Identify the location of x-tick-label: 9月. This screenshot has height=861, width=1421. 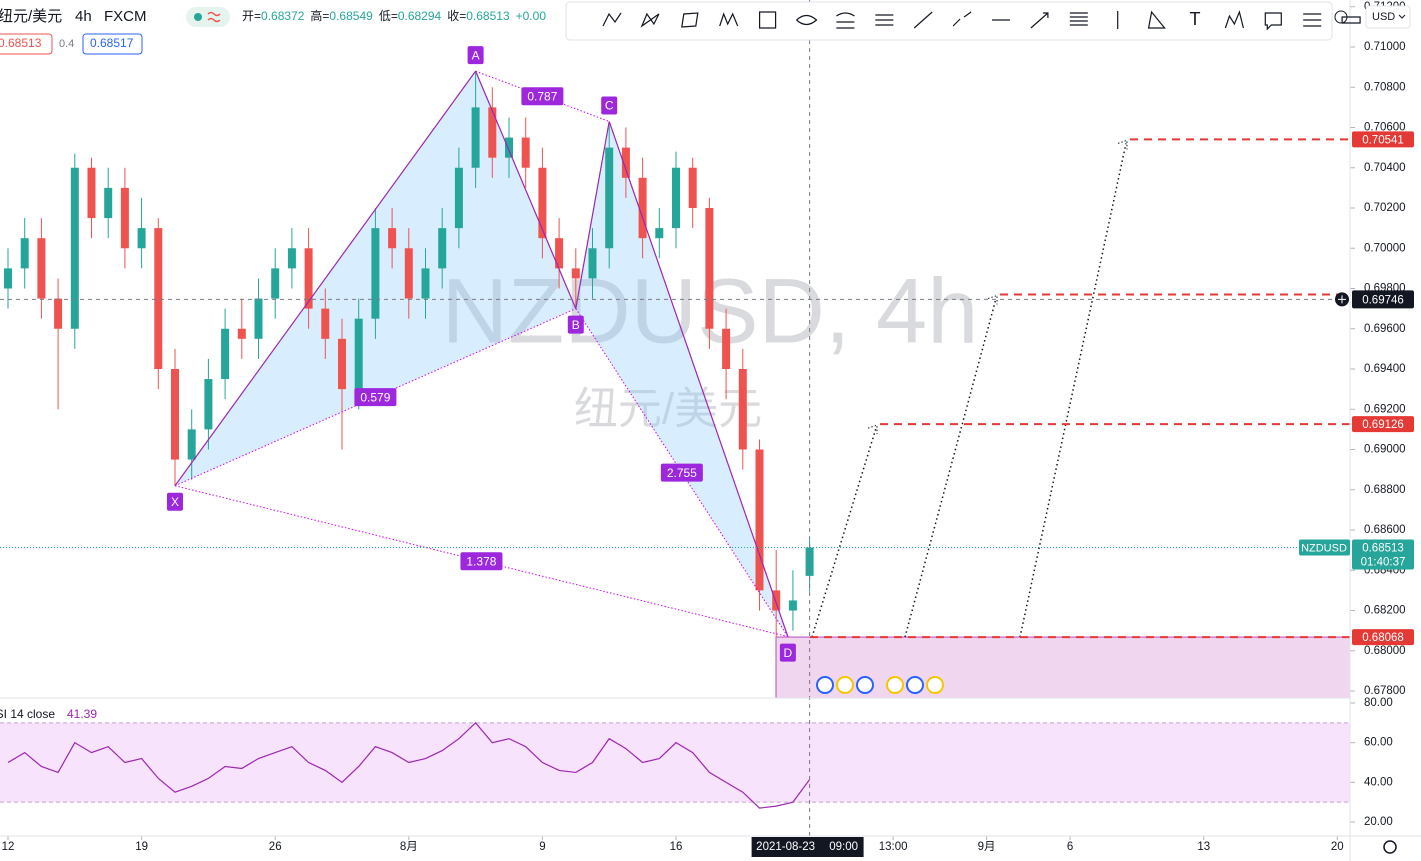
(987, 847).